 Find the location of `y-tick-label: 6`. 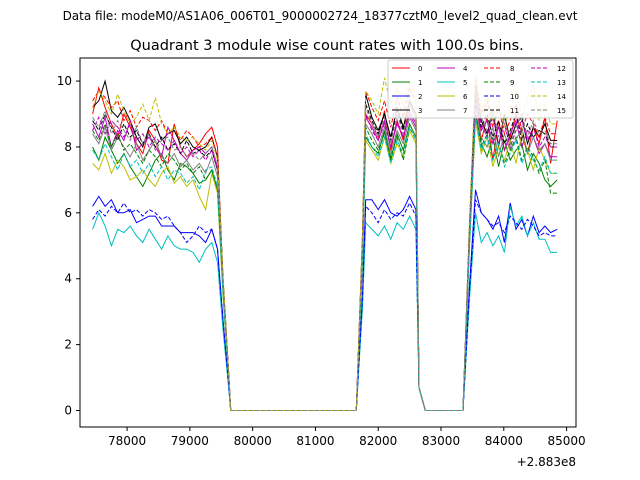

y-tick-label: 6 is located at coordinates (68, 213).